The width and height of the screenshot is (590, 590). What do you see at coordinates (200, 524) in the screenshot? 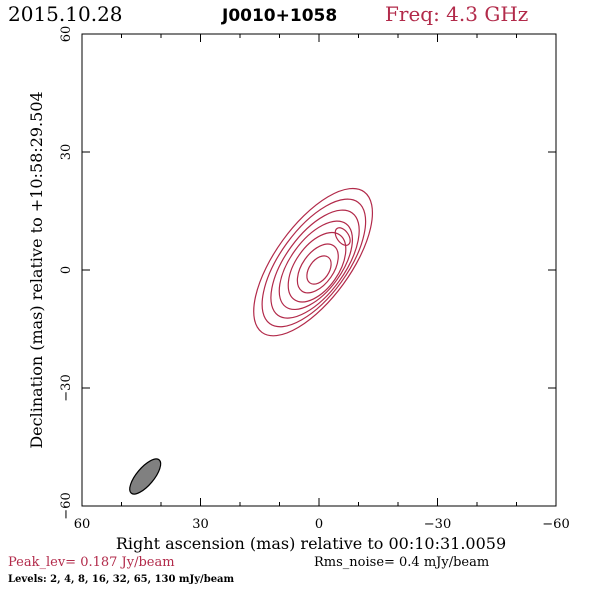
I see `x-tick-label: 30` at bounding box center [200, 524].